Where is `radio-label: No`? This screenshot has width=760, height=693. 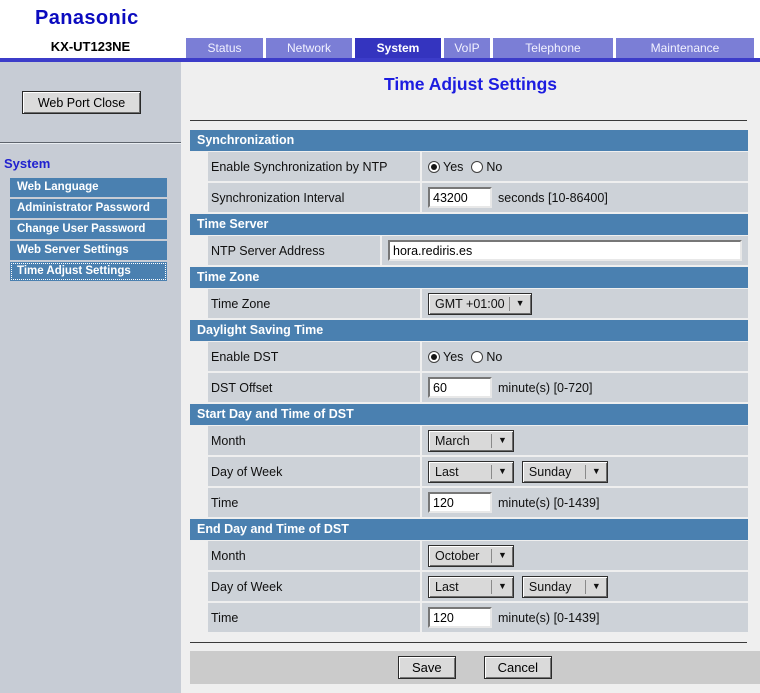
radio-label: No is located at coordinates (494, 356).